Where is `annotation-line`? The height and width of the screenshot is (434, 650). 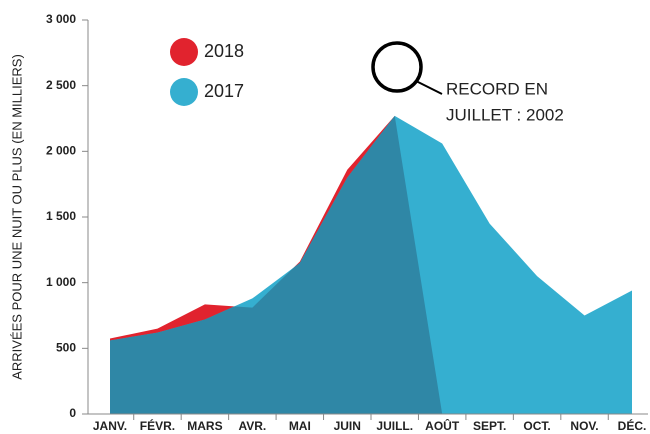
annotation-line is located at coordinates (429, 87).